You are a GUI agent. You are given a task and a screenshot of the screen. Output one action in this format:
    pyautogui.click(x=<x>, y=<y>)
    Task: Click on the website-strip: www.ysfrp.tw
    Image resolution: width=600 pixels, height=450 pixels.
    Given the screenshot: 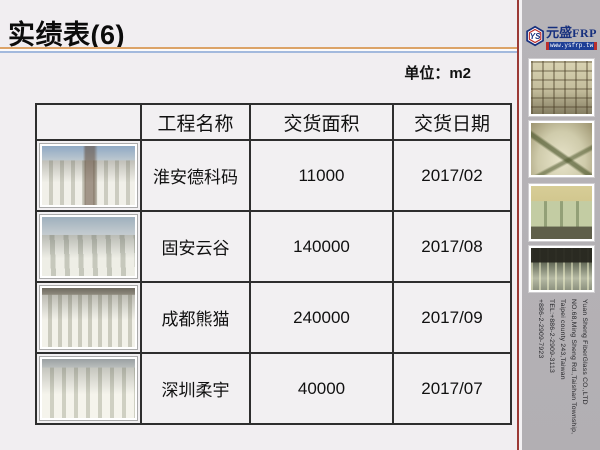 What is the action you would take?
    pyautogui.click(x=571, y=46)
    